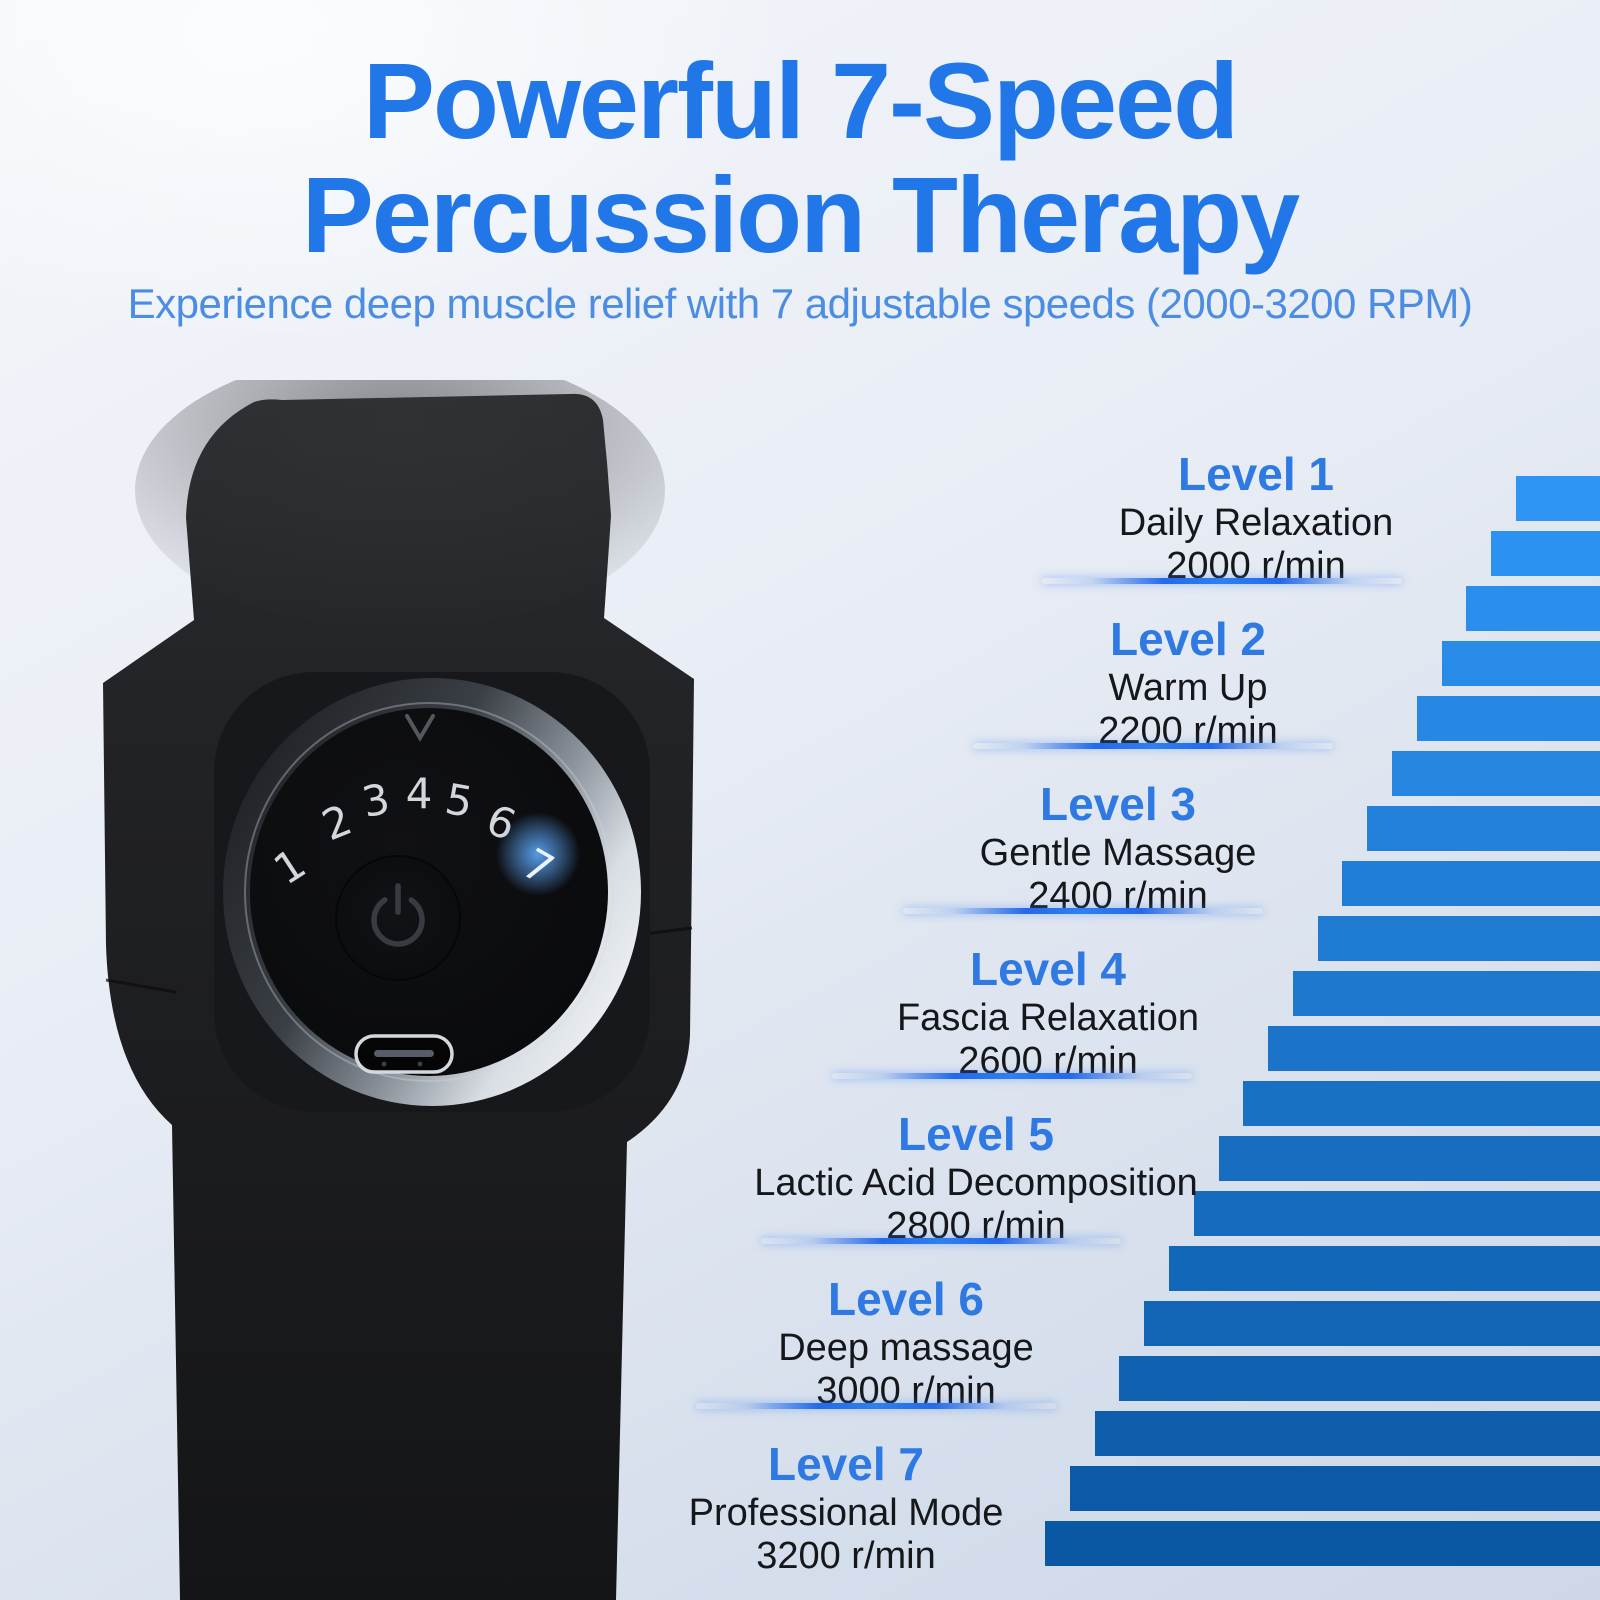 The width and height of the screenshot is (1600, 1600). What do you see at coordinates (398, 915) in the screenshot?
I see `power-icon` at bounding box center [398, 915].